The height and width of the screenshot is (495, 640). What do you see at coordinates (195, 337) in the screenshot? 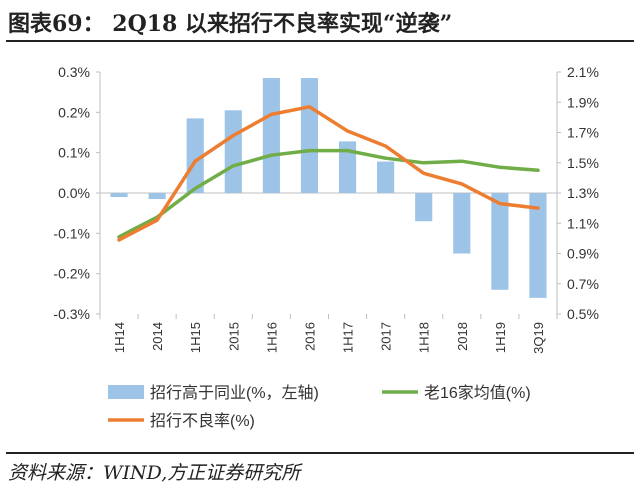
I see `x-tick-label: 1H15` at bounding box center [195, 337].